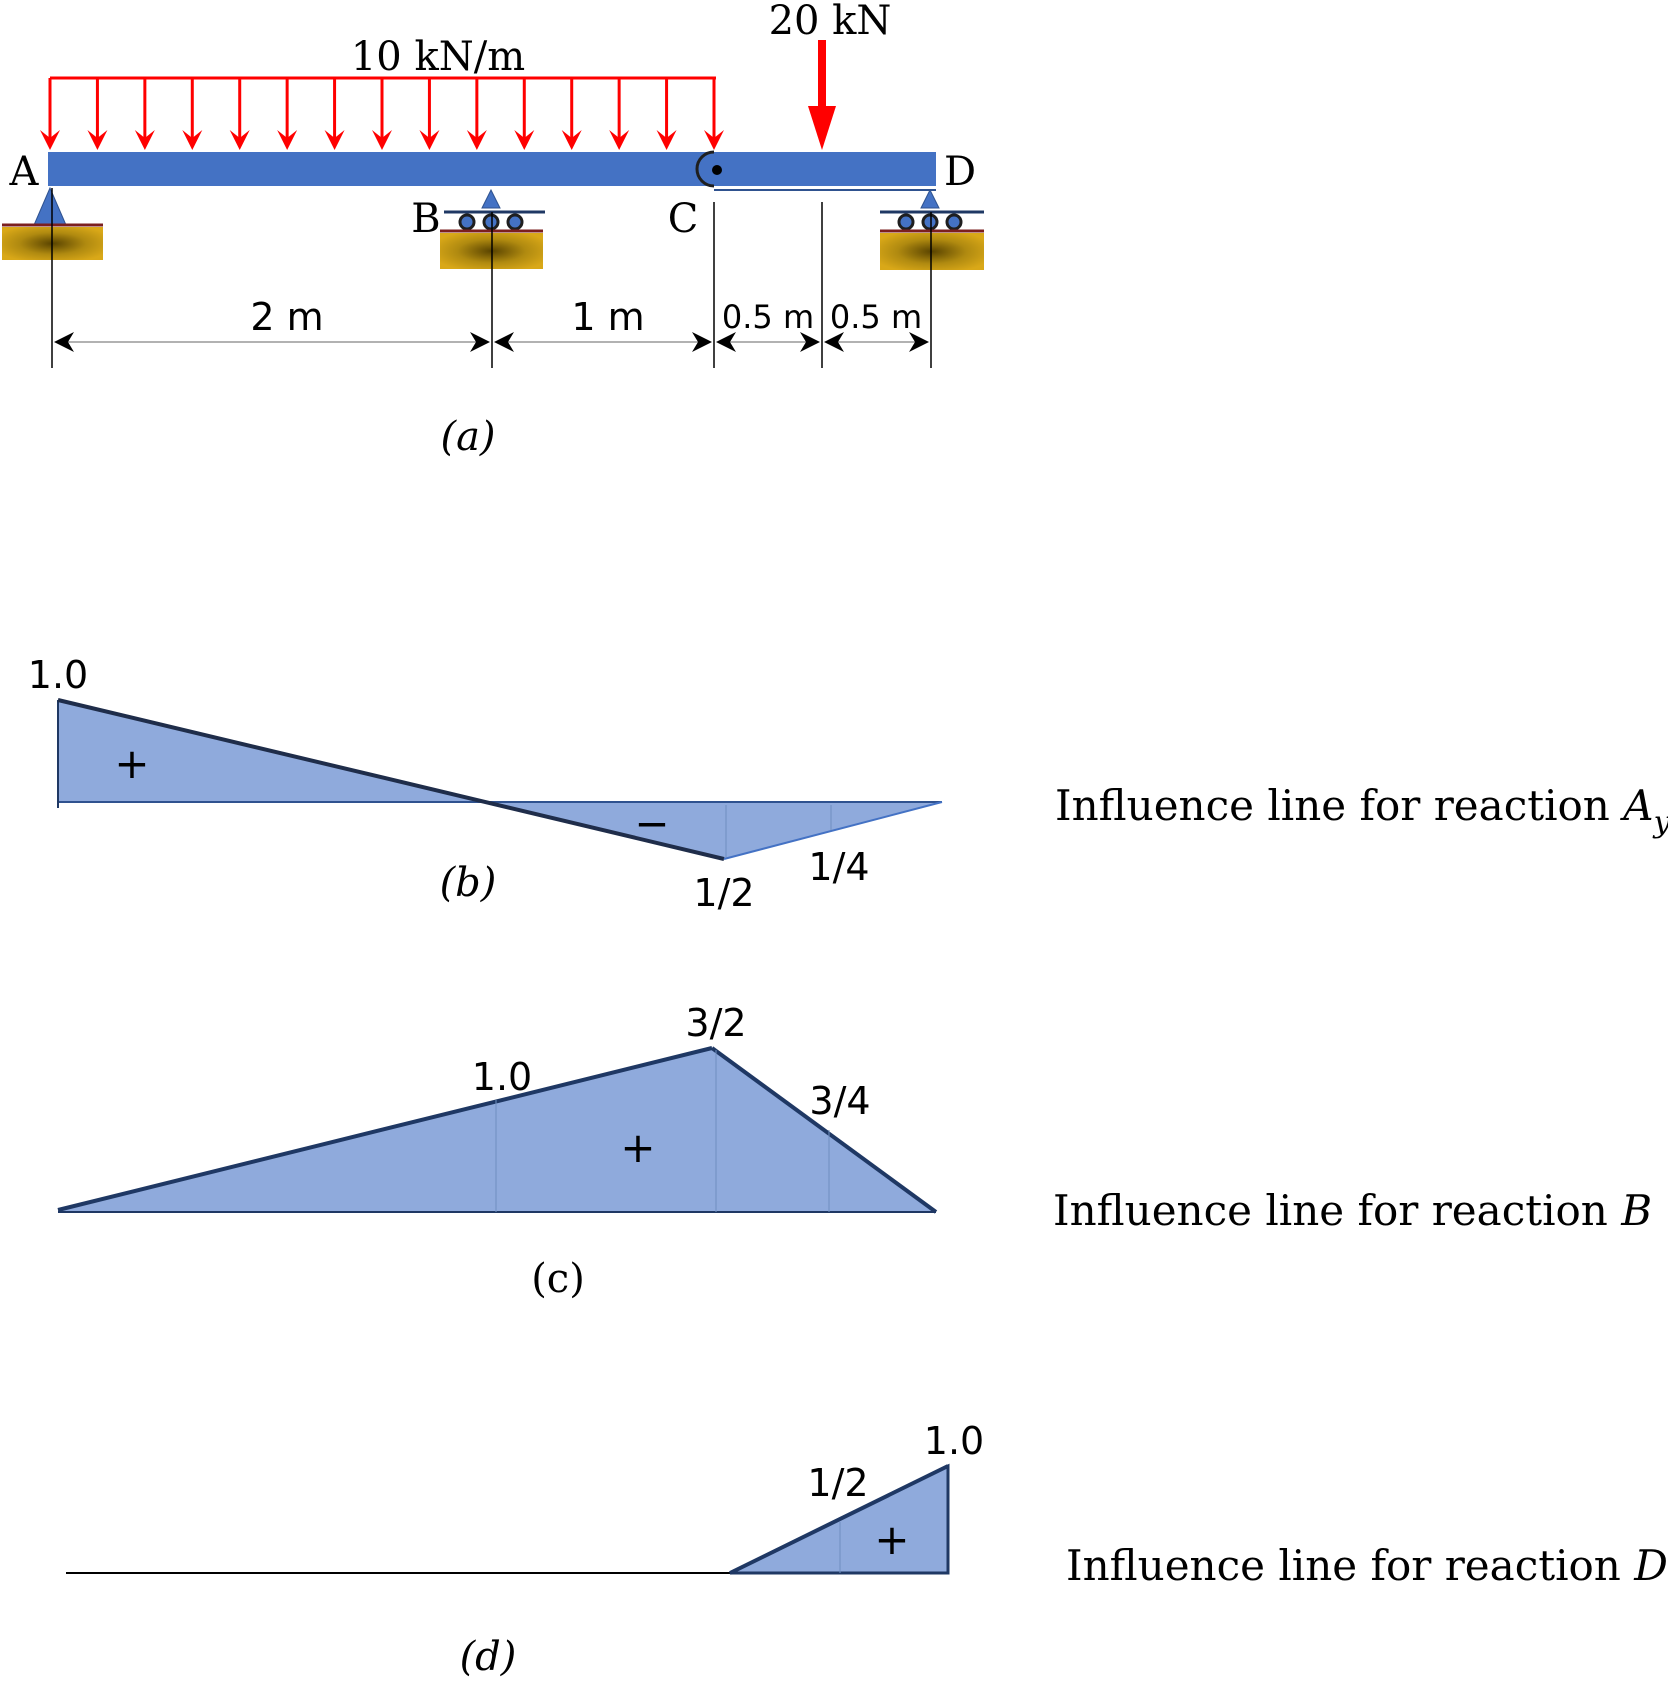  What do you see at coordinates (651, 823) in the screenshot?
I see `il-ay-sign-negative: −` at bounding box center [651, 823].